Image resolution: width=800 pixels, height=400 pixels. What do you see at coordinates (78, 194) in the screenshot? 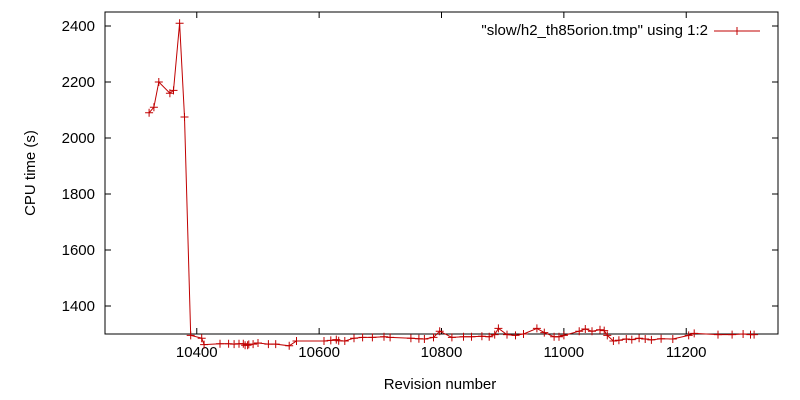
I see `y-tick-label: 1800` at bounding box center [78, 194].